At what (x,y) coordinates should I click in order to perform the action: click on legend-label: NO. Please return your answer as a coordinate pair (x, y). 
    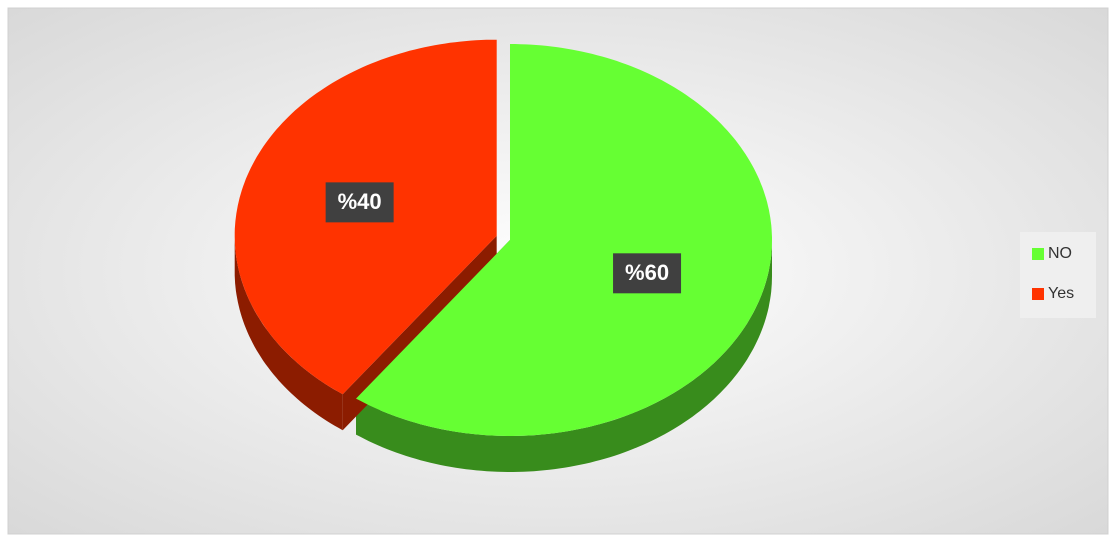
    Looking at the image, I should click on (1060, 253).